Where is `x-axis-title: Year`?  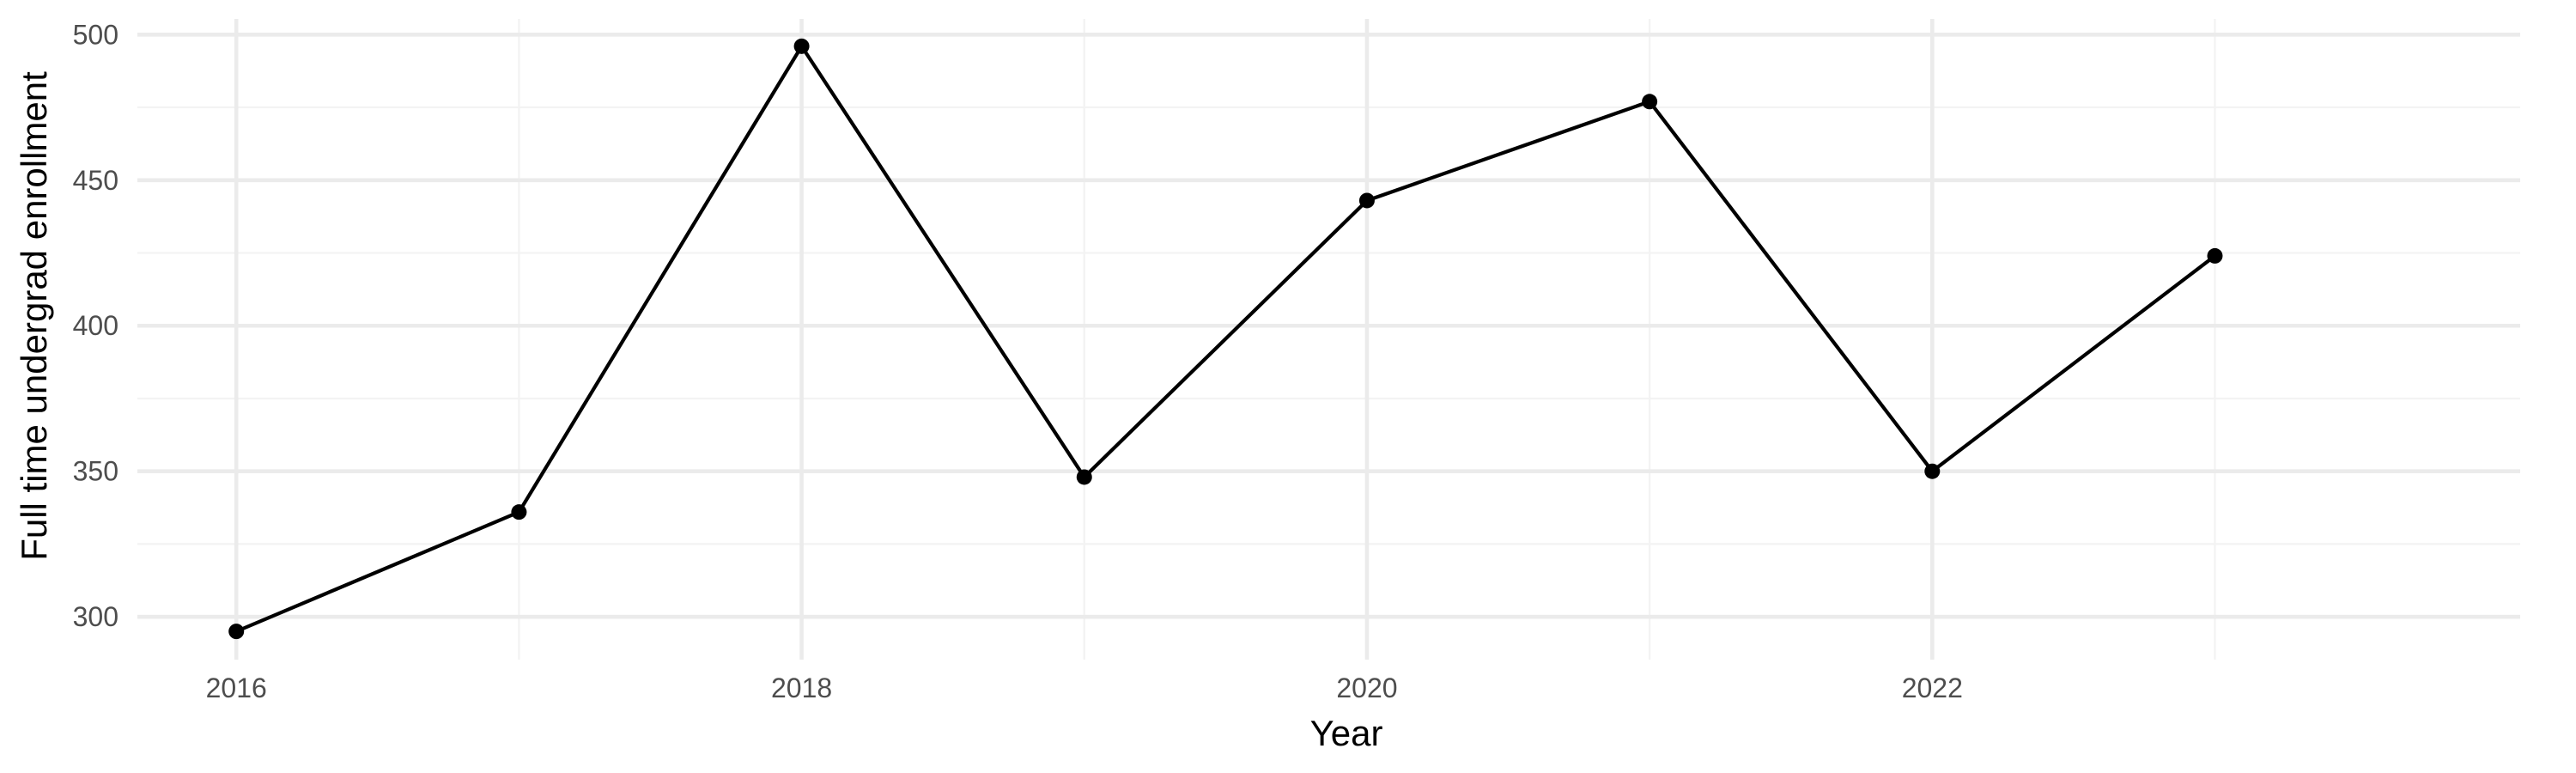 x-axis-title: Year is located at coordinates (1346, 733).